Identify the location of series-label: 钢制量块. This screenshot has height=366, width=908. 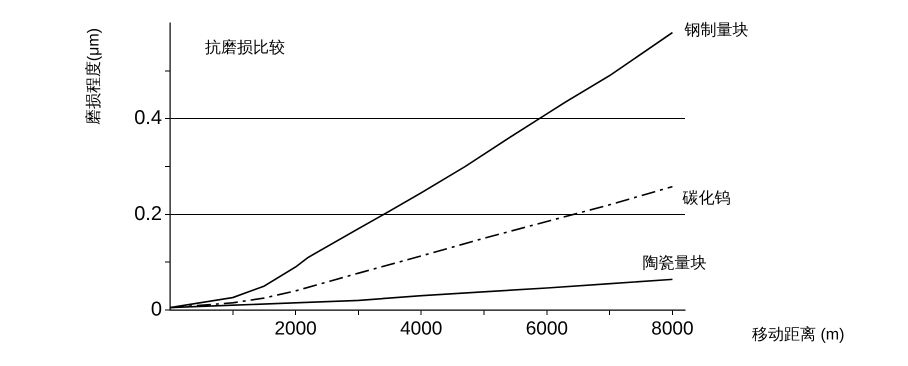
(715, 29).